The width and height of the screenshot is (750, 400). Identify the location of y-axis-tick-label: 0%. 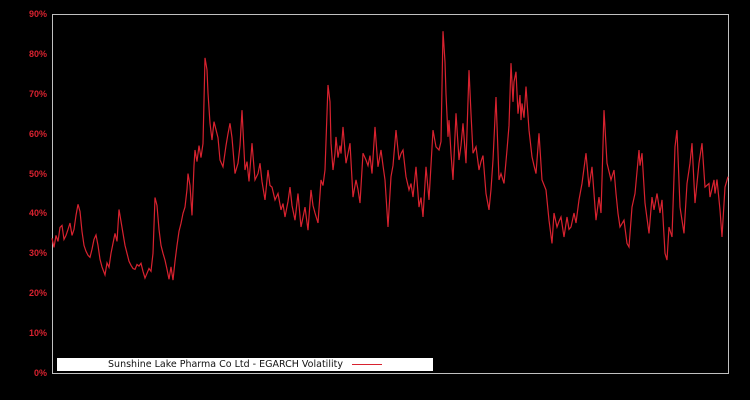
(40, 373).